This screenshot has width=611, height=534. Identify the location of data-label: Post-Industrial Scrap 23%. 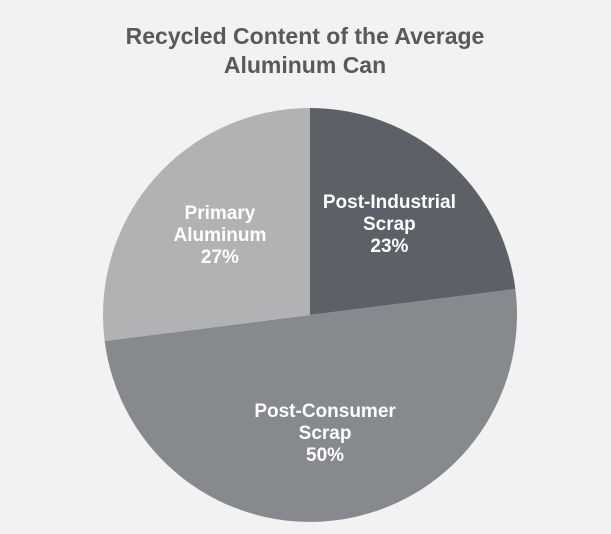
(389, 225).